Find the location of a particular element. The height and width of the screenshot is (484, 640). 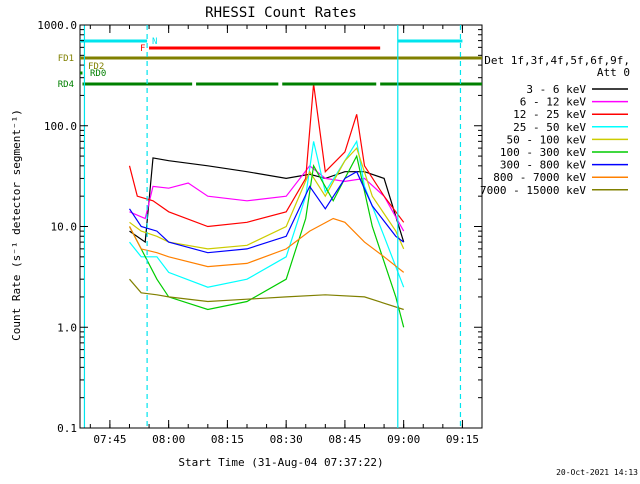

x-tick-label: 08:45 is located at coordinates (344, 439).